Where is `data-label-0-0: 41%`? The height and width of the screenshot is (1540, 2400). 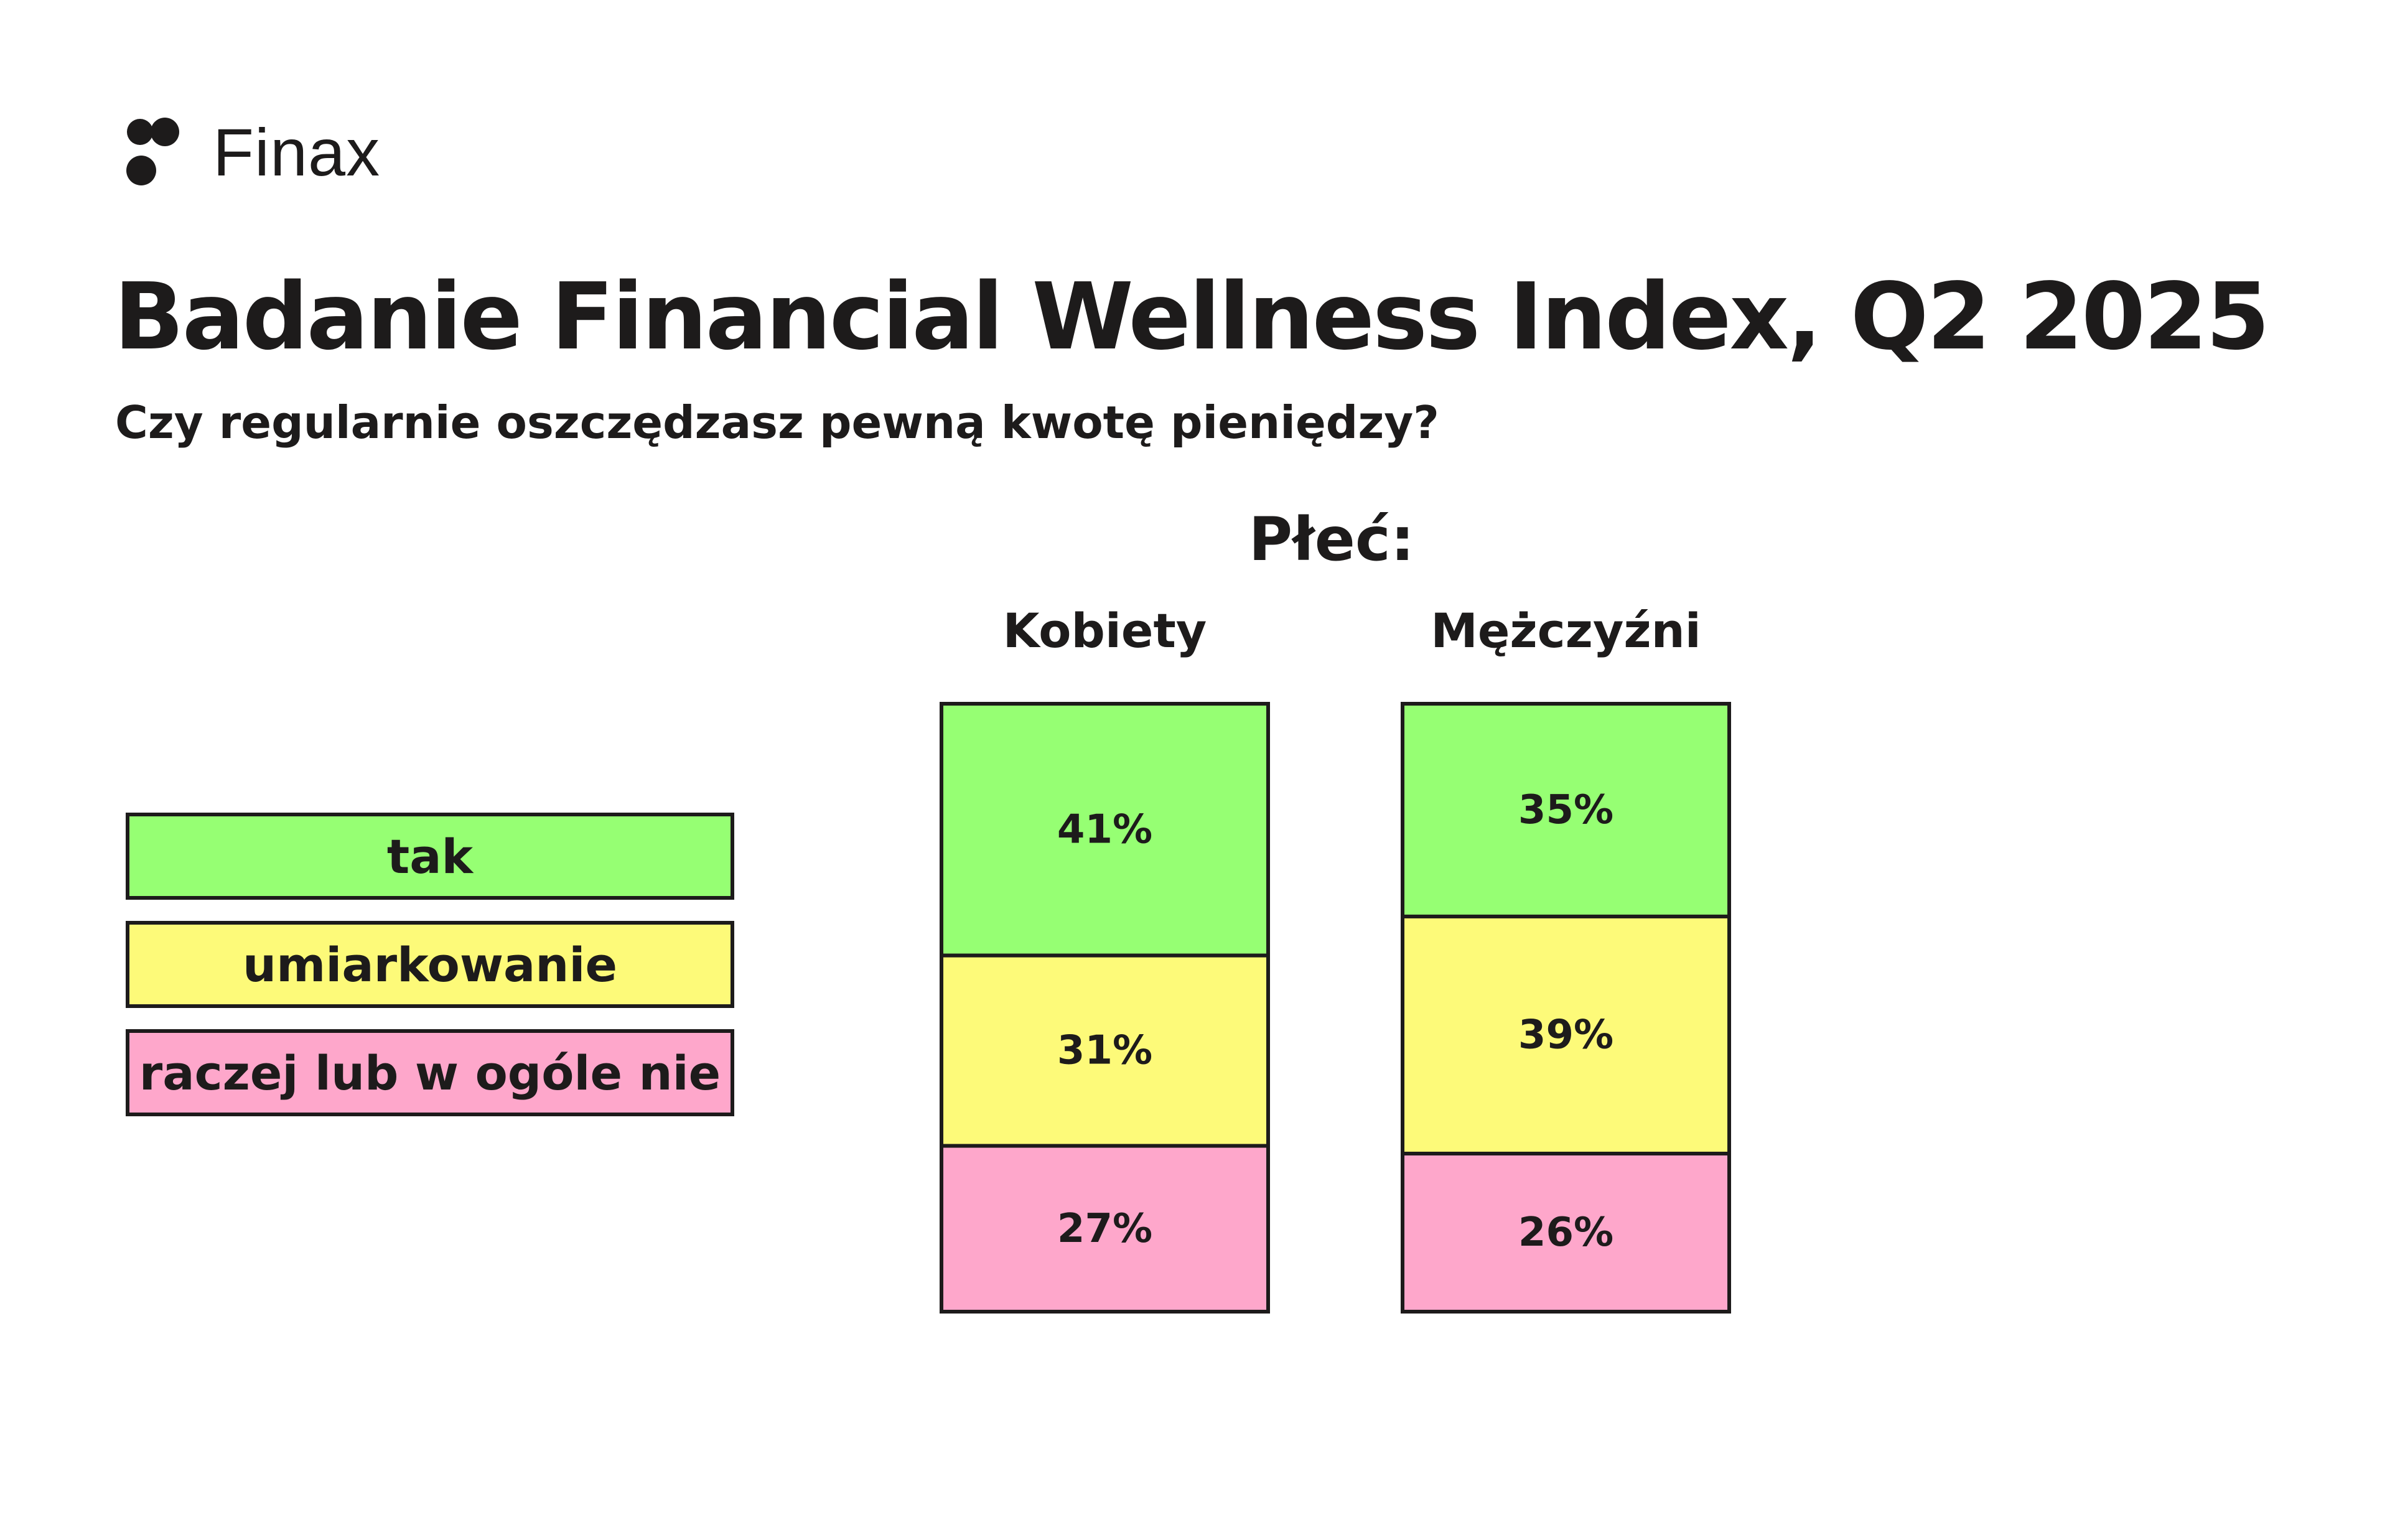 data-label-0-0: 41% is located at coordinates (1104, 829).